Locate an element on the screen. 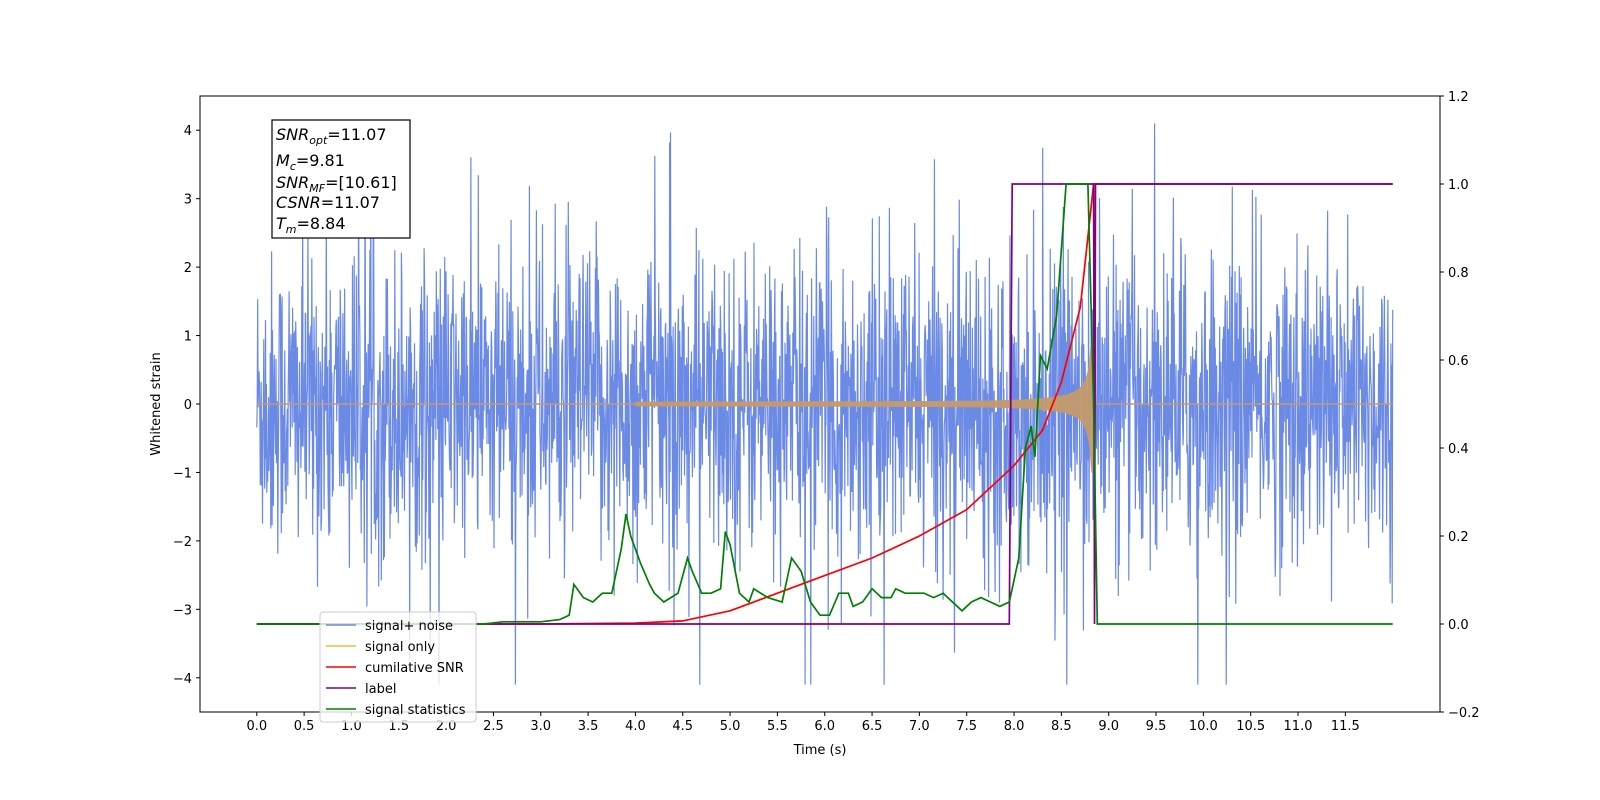 The width and height of the screenshot is (1600, 800). x-tick-label: 10.0 is located at coordinates (1203, 726).